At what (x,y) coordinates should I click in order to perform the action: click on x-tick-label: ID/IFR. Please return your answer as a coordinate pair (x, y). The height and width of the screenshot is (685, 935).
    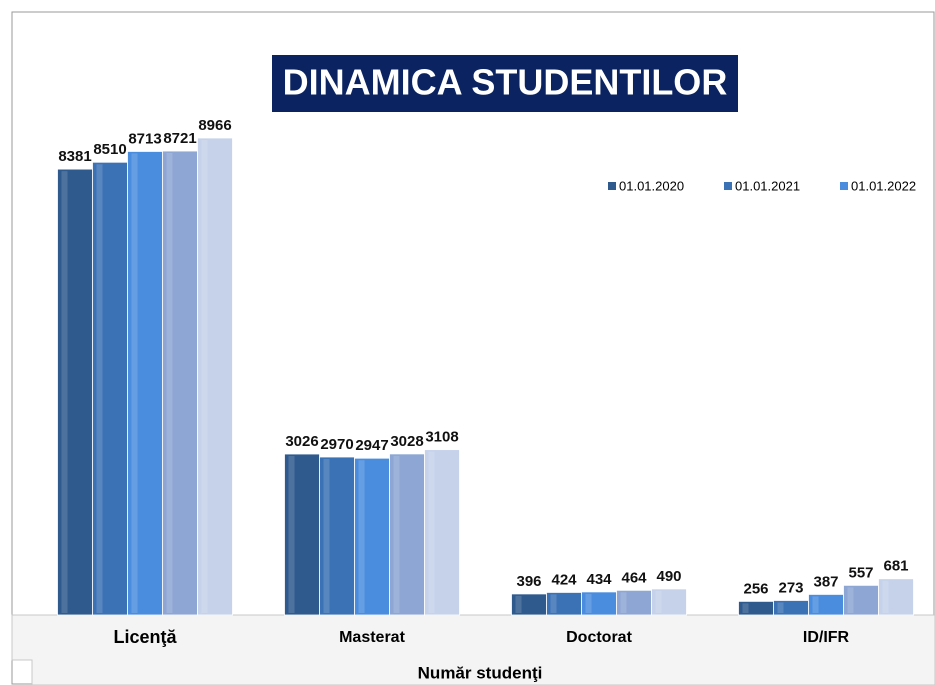
    Looking at the image, I should click on (826, 637).